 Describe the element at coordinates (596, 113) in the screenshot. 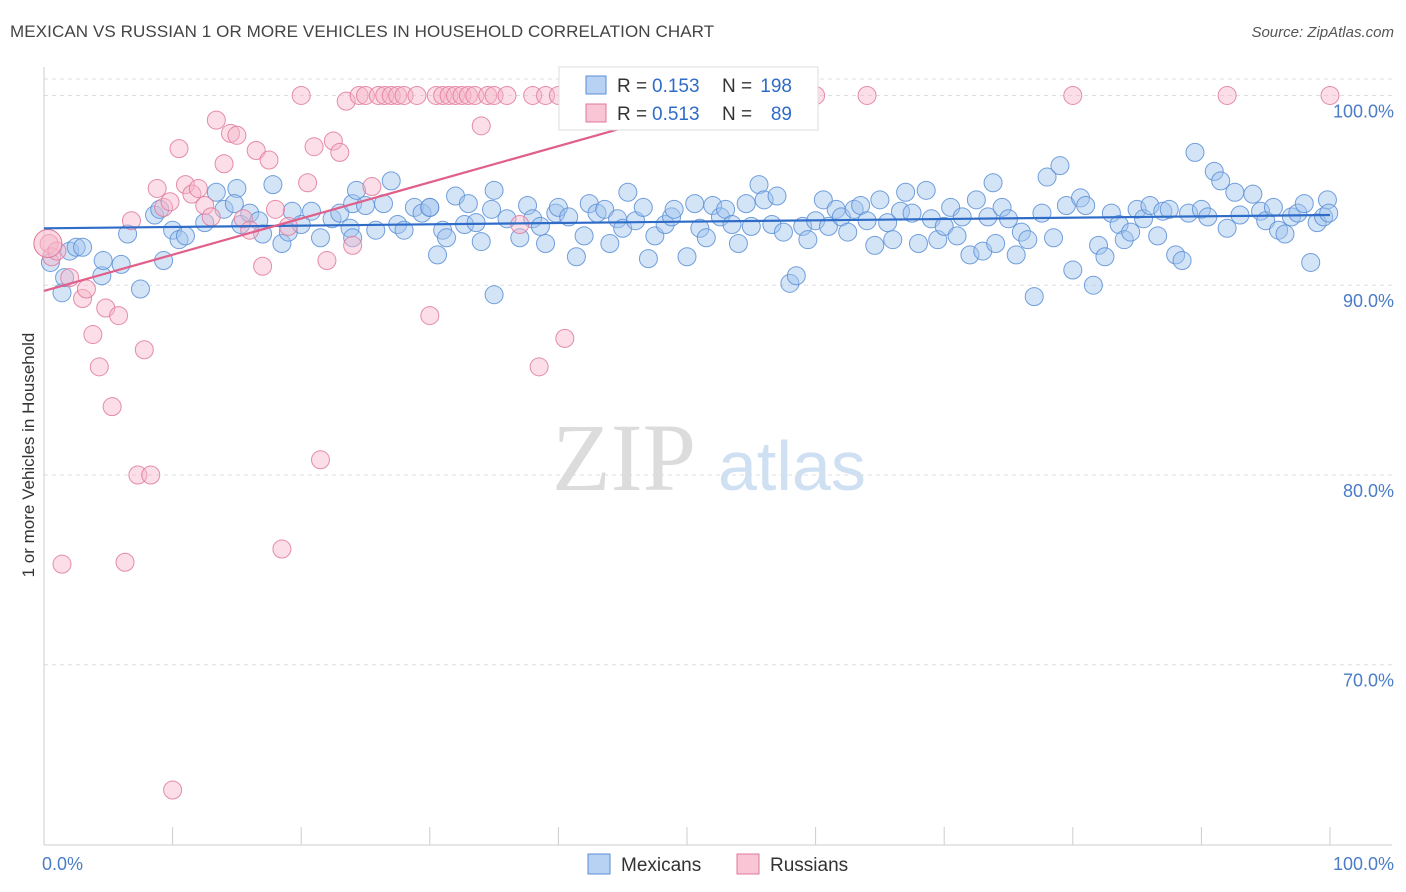

I see `legend-swatch-russians` at that location.